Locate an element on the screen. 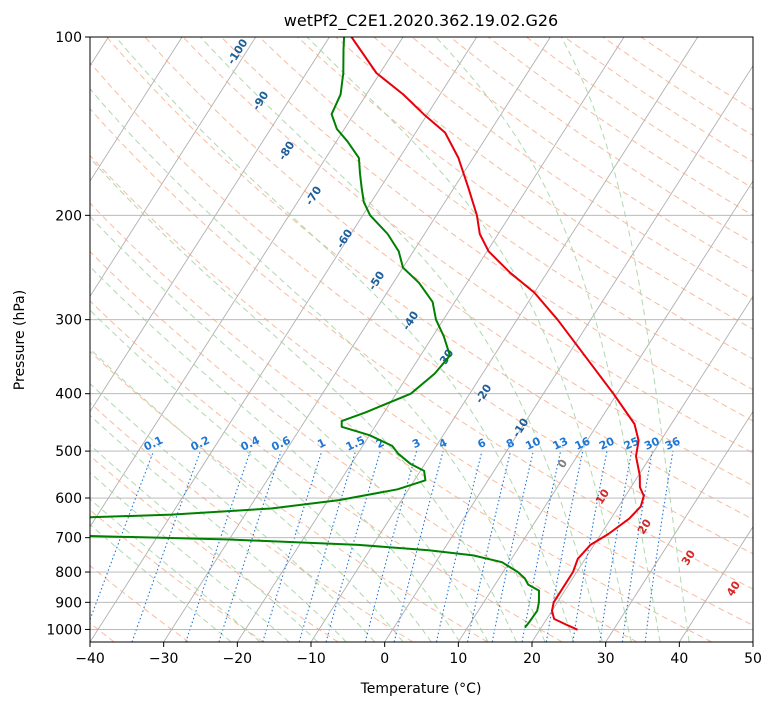 The height and width of the screenshot is (708, 775). y-tick-label: 900 is located at coordinates (68, 603).